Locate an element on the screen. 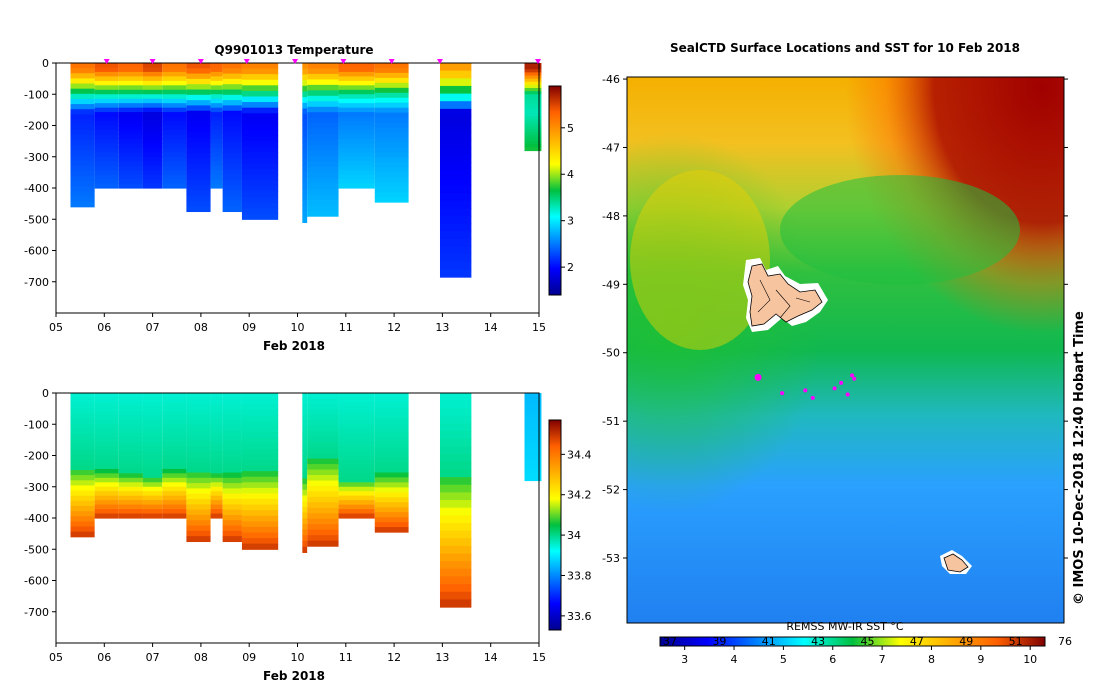  temperature-y-axis: 0 -100 -200 -300 -400 -500 -600 -700 is located at coordinates (40, 173).